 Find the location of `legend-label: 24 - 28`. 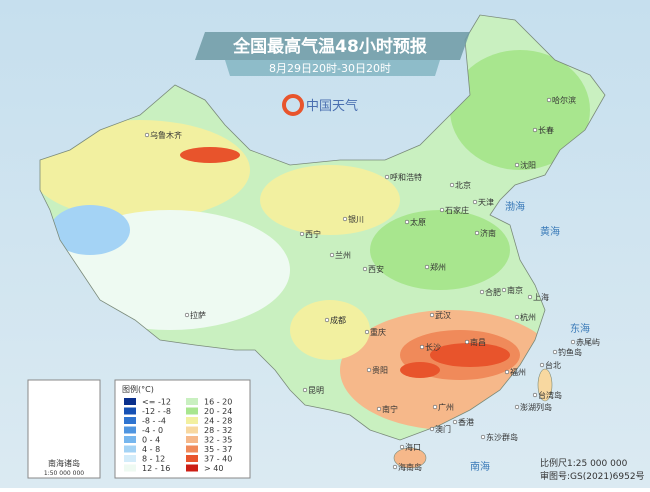

legend-label: 24 - 28 is located at coordinates (218, 421).